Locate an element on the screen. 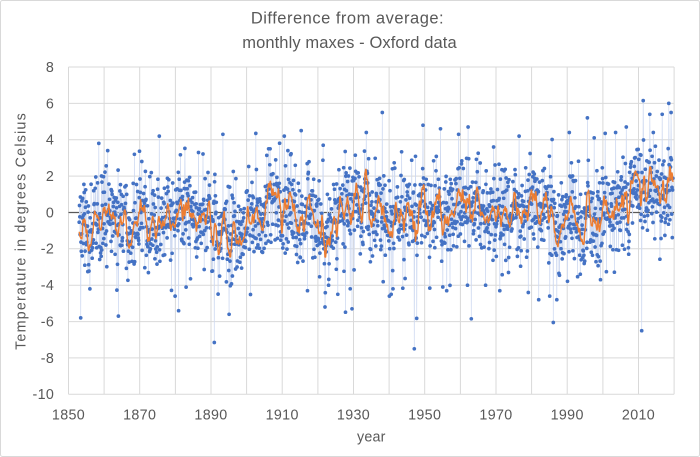  svg-text: 1970 is located at coordinates (495, 416).